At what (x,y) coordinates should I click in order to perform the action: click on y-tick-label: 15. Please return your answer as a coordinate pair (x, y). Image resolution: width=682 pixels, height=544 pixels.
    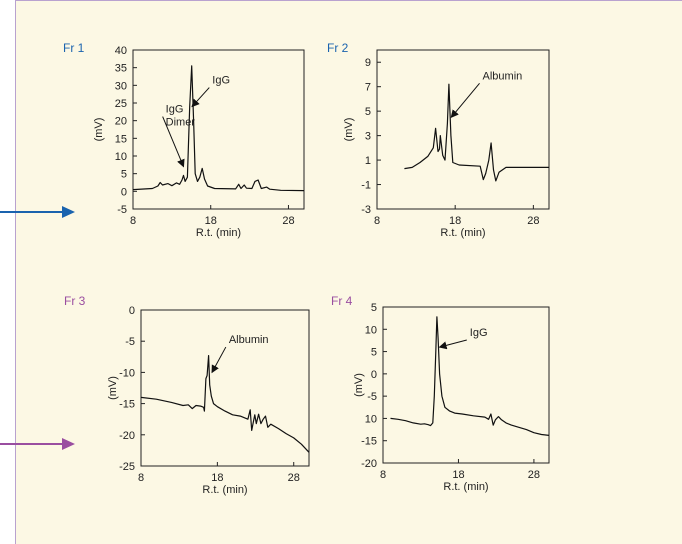
    Looking at the image, I should click on (121, 139).